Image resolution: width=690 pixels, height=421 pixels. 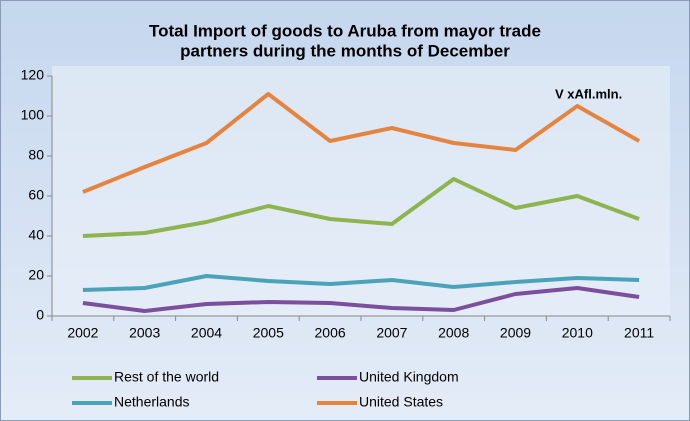 I want to click on x-tick-label: 2009, so click(x=515, y=333).